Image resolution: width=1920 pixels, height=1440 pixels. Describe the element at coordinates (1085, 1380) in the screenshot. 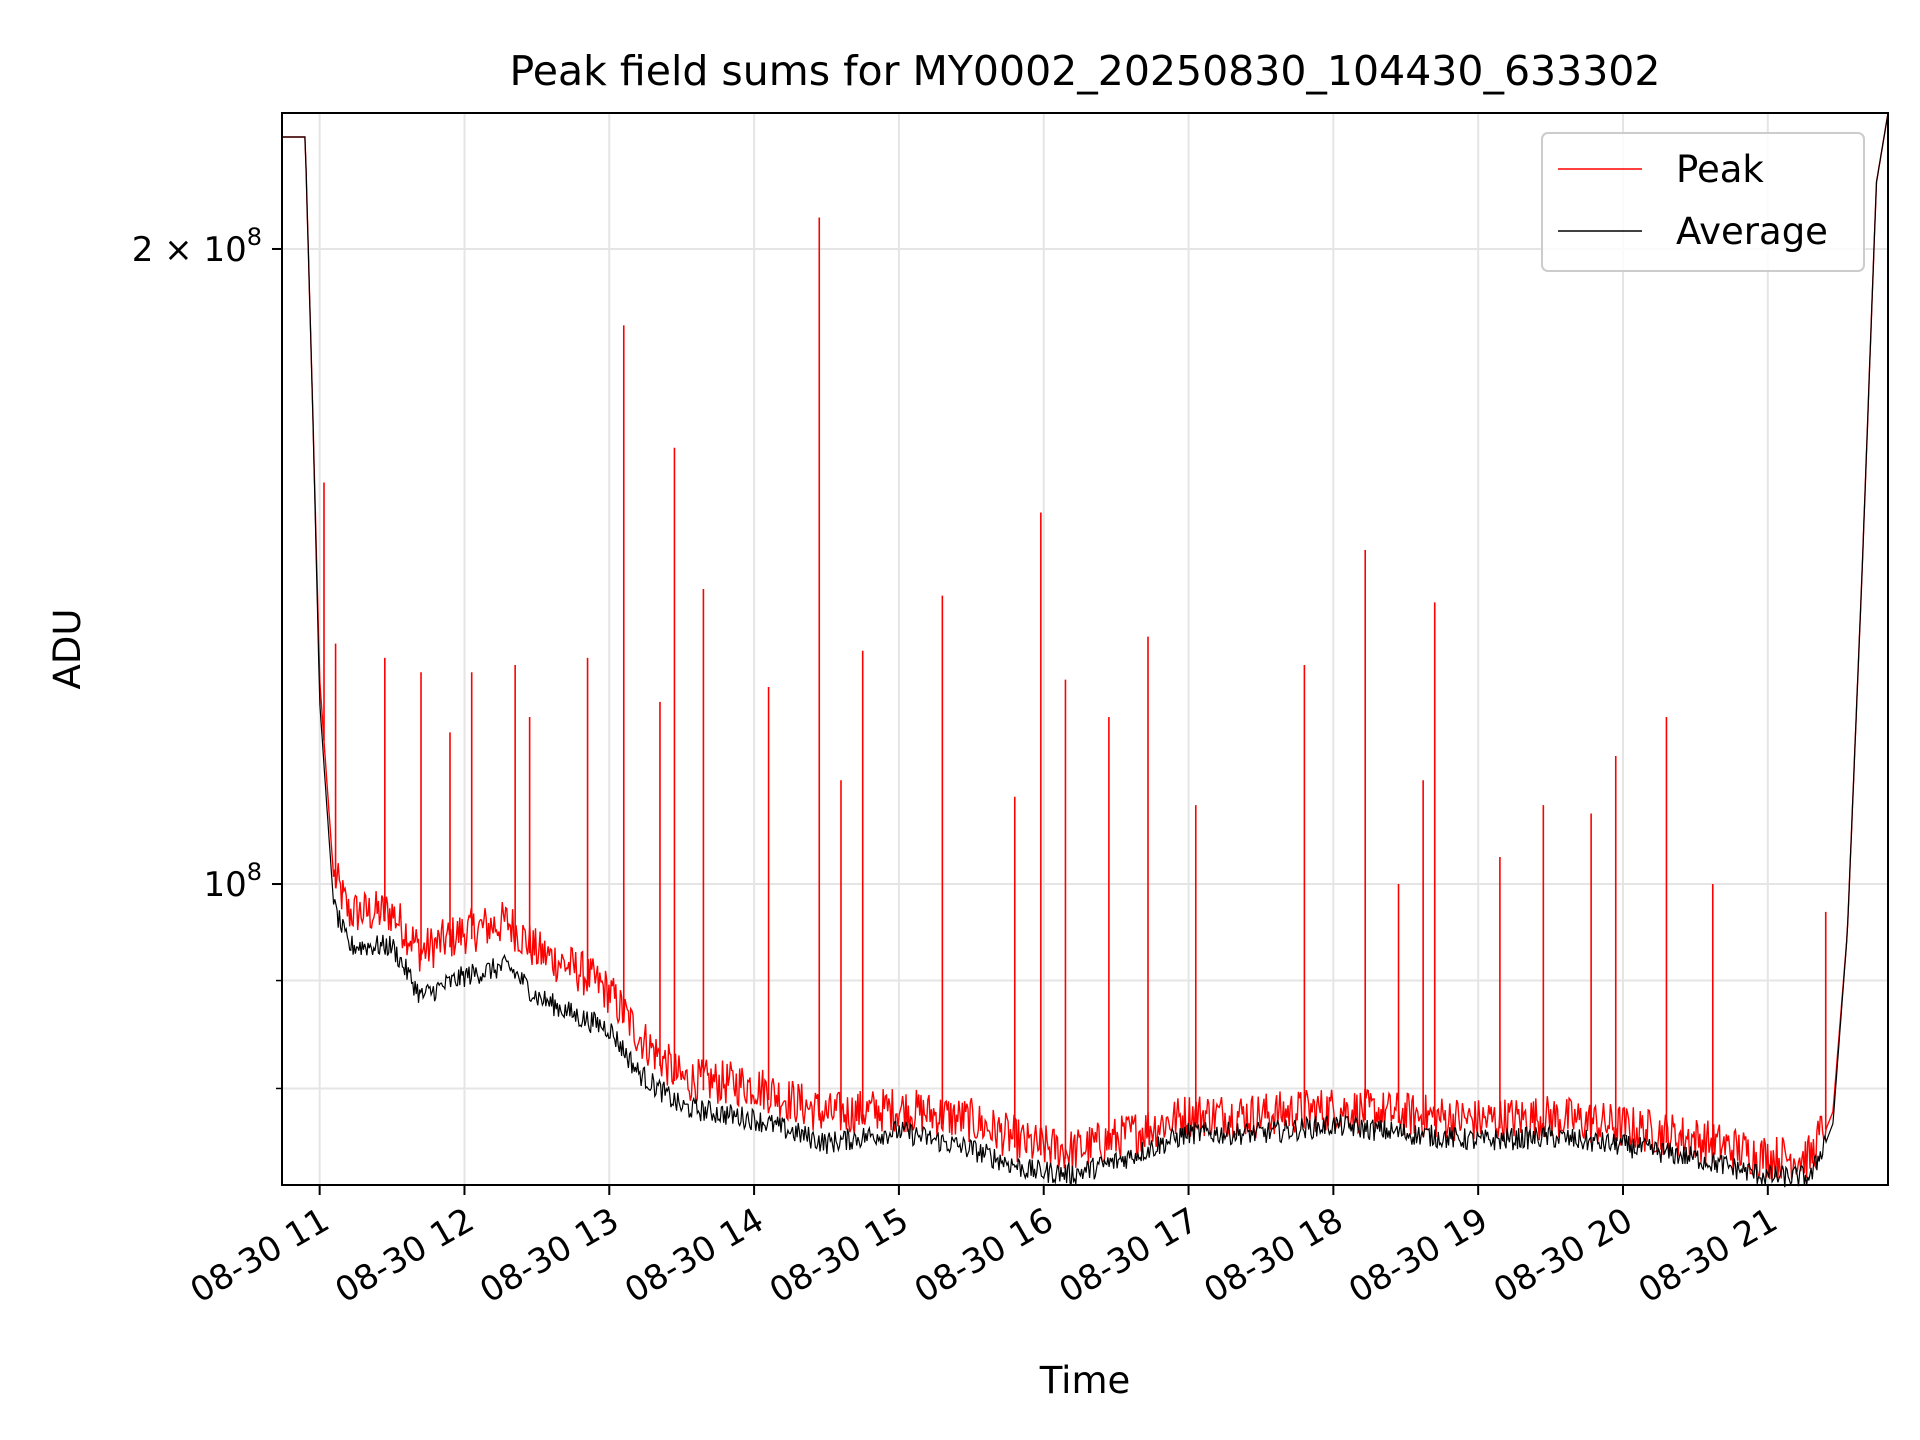

I see `x-axis-label: Time` at that location.